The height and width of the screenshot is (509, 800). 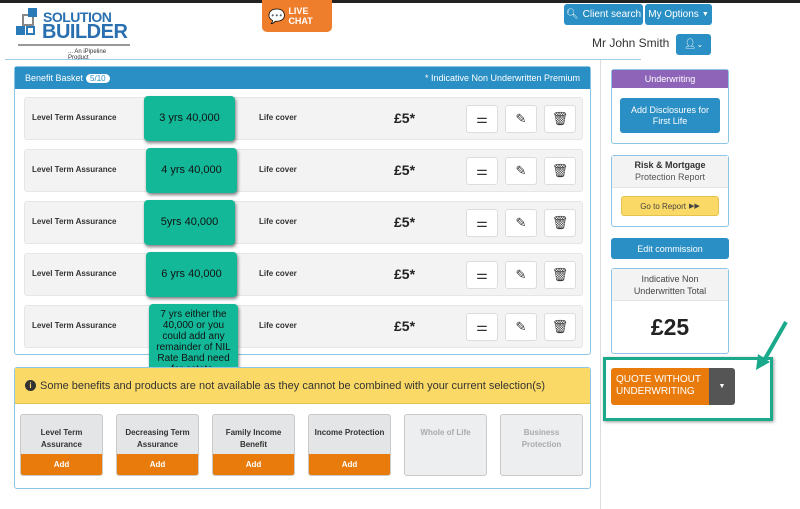 What do you see at coordinates (277, 15) in the screenshot?
I see `chat-bubble-icon: 💬` at bounding box center [277, 15].